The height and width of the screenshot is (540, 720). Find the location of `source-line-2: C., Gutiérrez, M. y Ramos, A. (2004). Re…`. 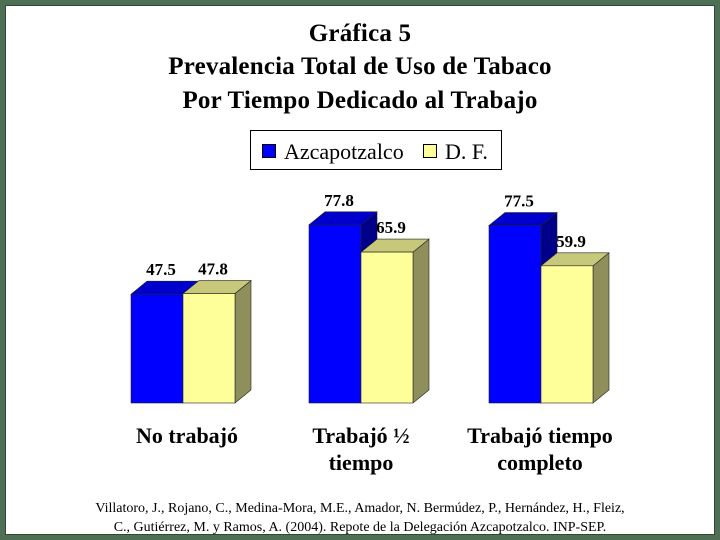

source-line-2: C., Gutiérrez, M. y Ramos, A. (2004). Re… is located at coordinates (360, 527).